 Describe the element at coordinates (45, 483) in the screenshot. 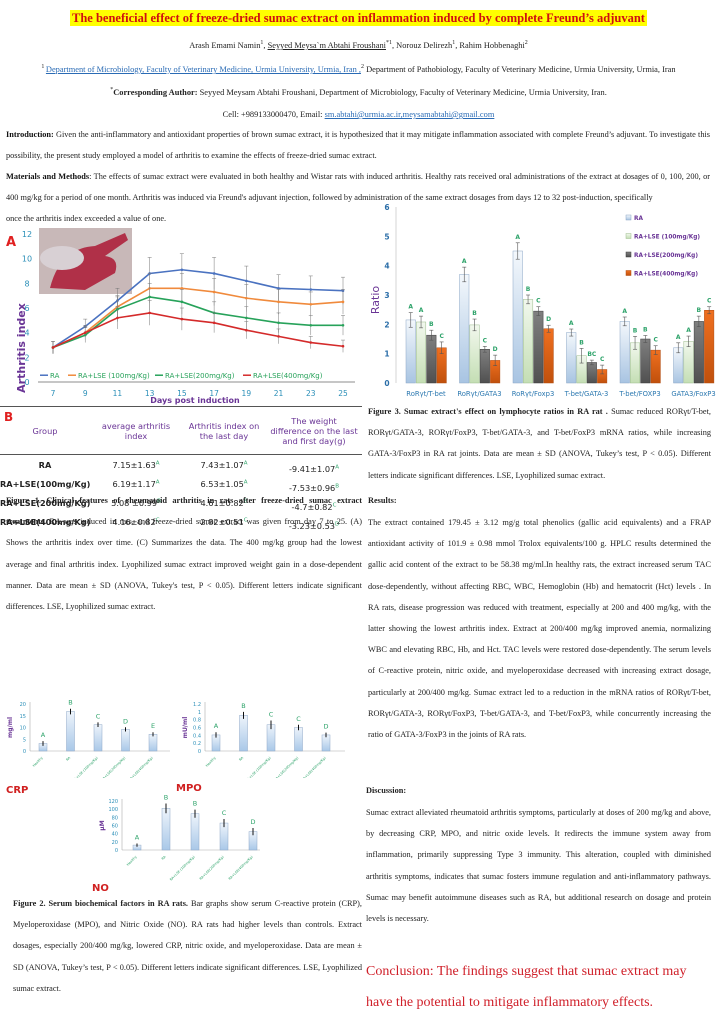

I see `cell-value: RA+LSE(100mg/Kg)` at that location.